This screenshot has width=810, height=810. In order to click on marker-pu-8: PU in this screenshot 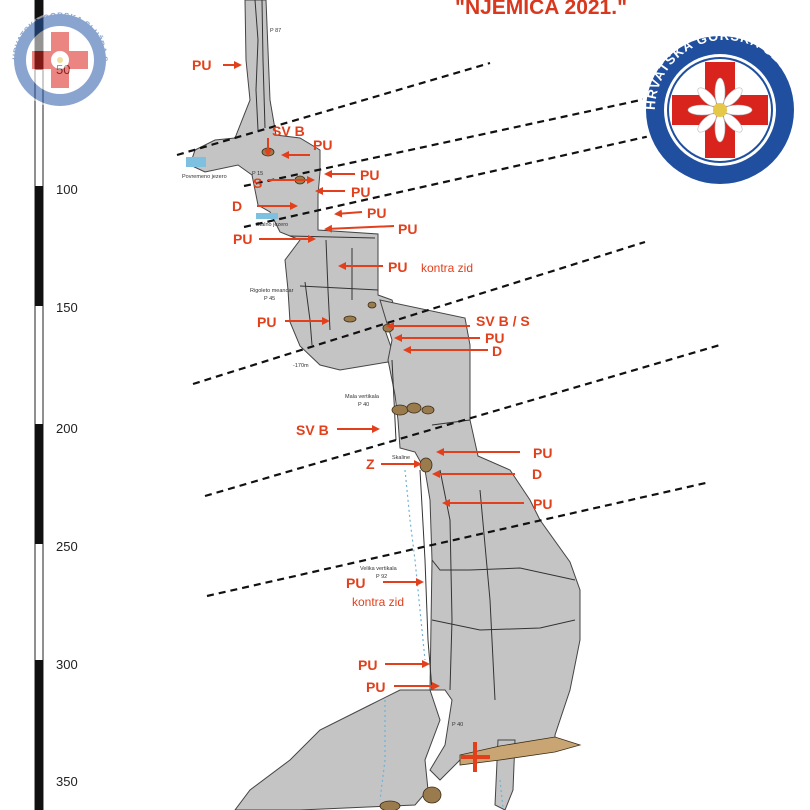, I will do `click(397, 267)`.